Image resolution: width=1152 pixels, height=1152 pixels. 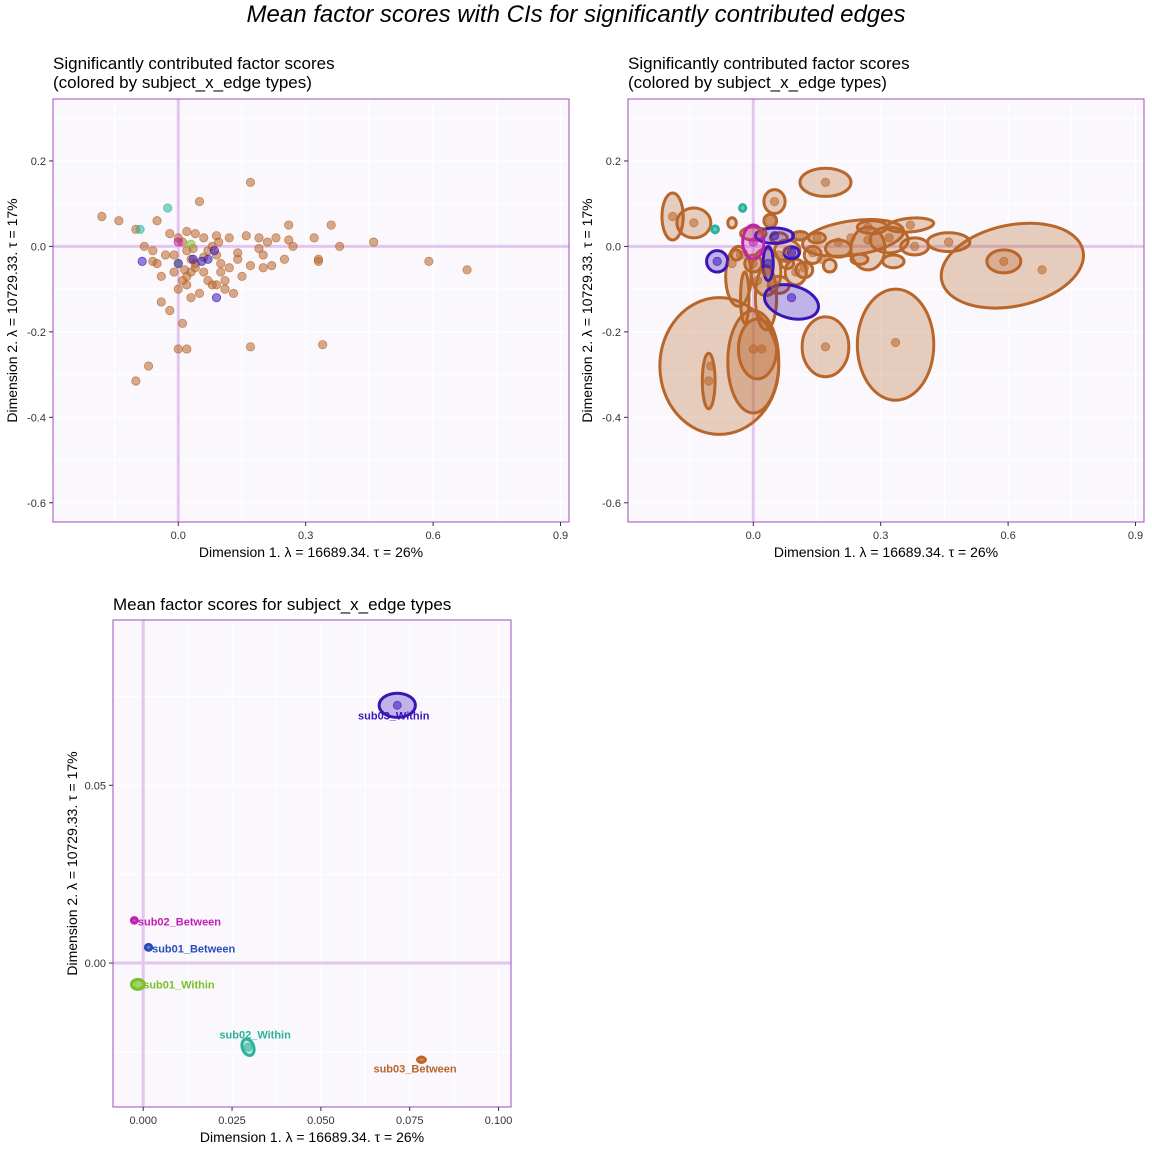 I want to click on y-tick-label: -0.4, so click(x=611, y=418).